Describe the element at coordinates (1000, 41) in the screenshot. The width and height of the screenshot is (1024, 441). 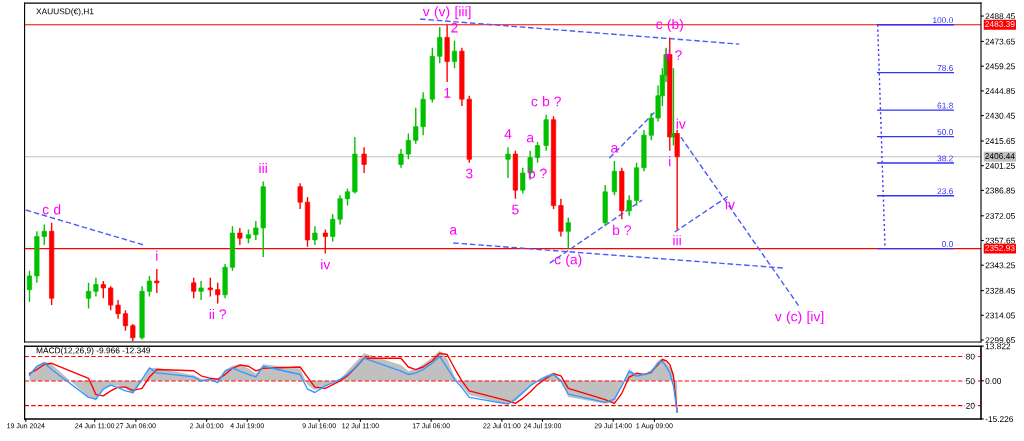
I see `y-tick-label: 2473.65` at that location.